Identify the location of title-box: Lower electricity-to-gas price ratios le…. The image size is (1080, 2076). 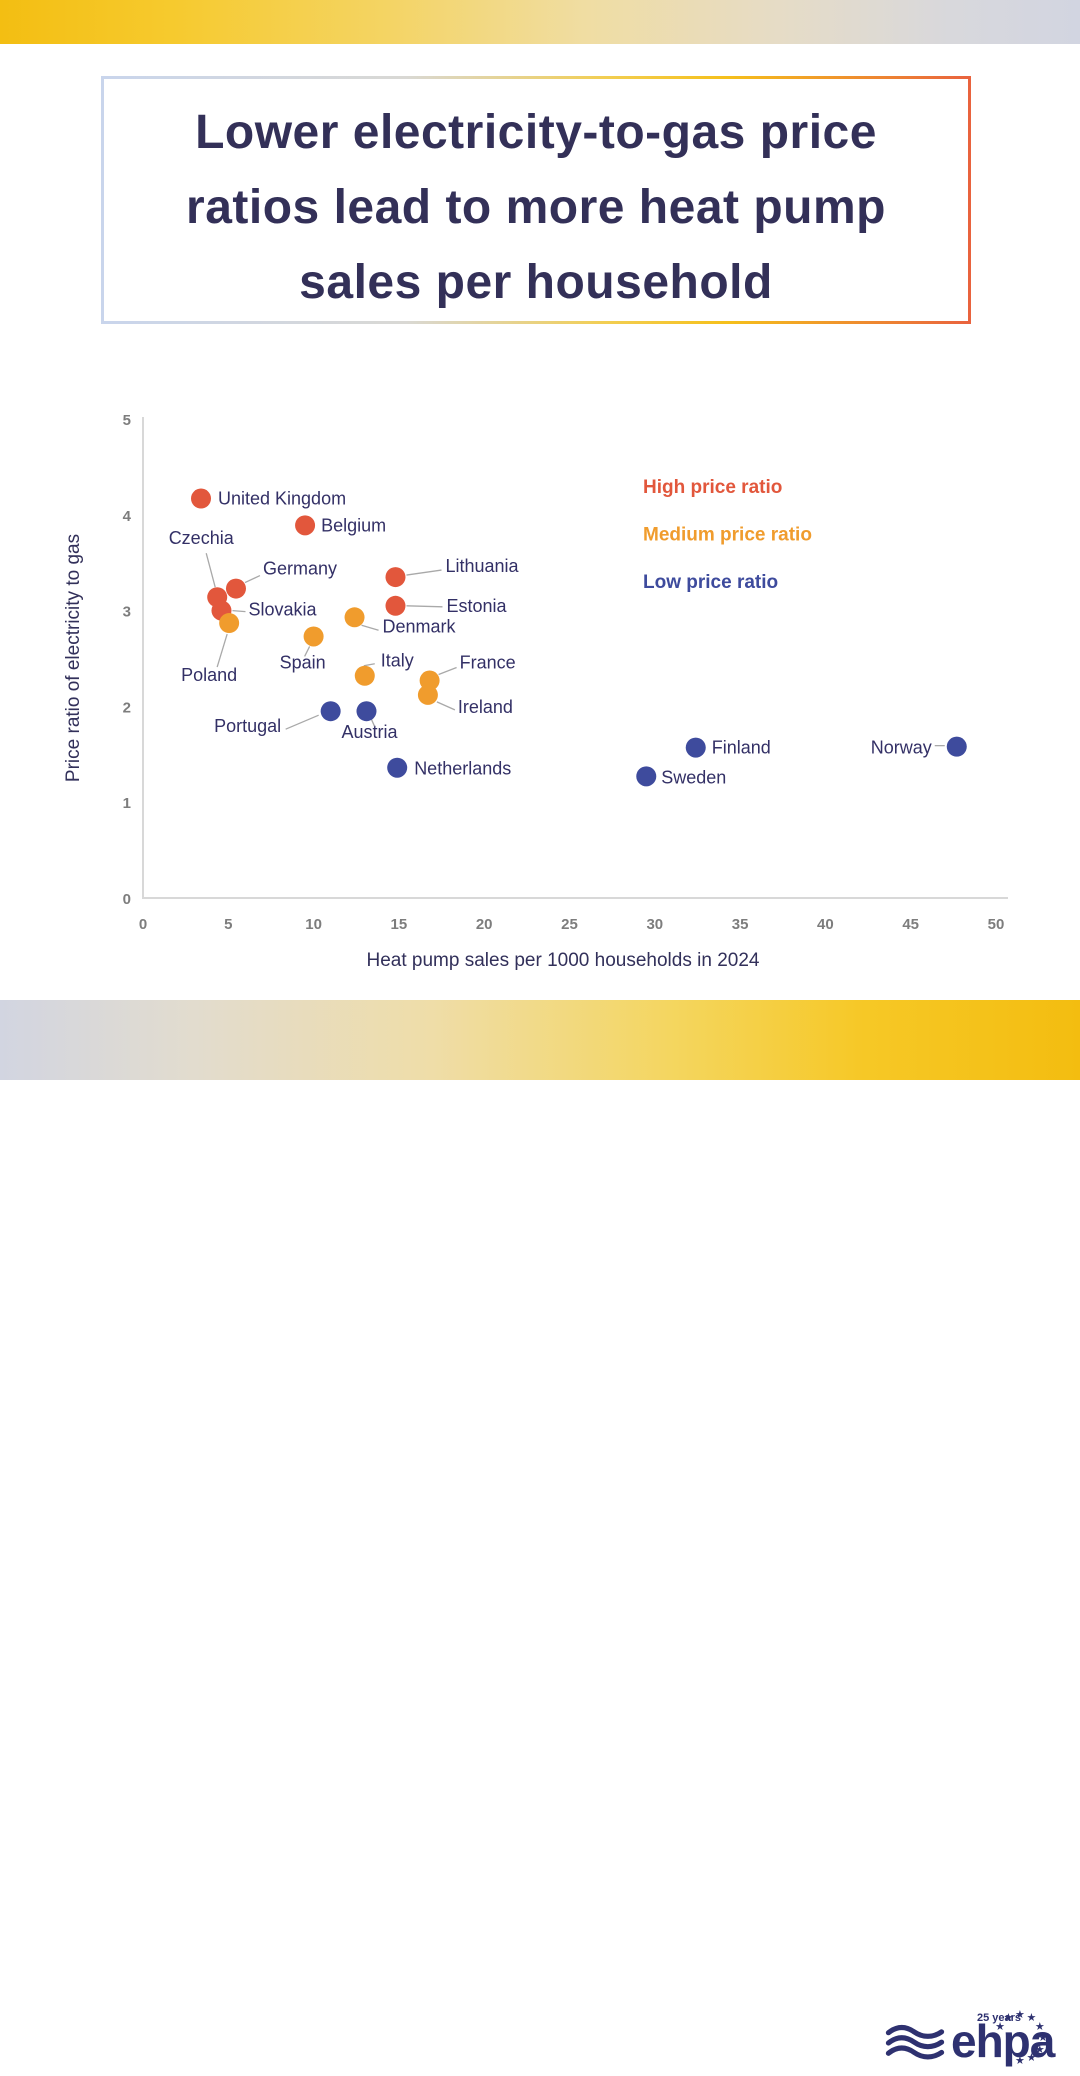
(536, 200).